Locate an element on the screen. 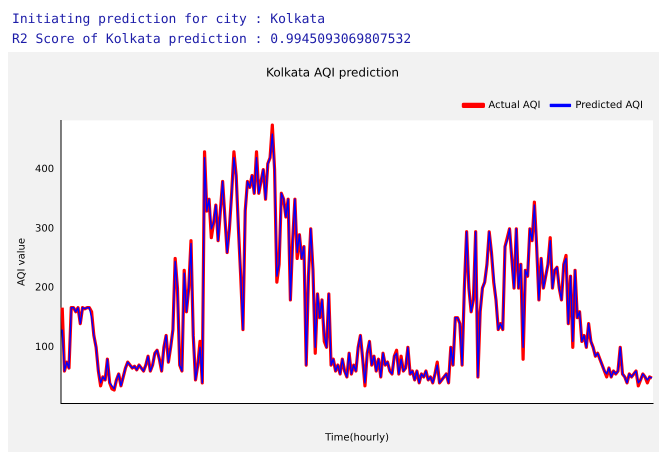 This screenshot has height=461, width=667. chart-title: Kolkata AQI prediction is located at coordinates (332, 72).